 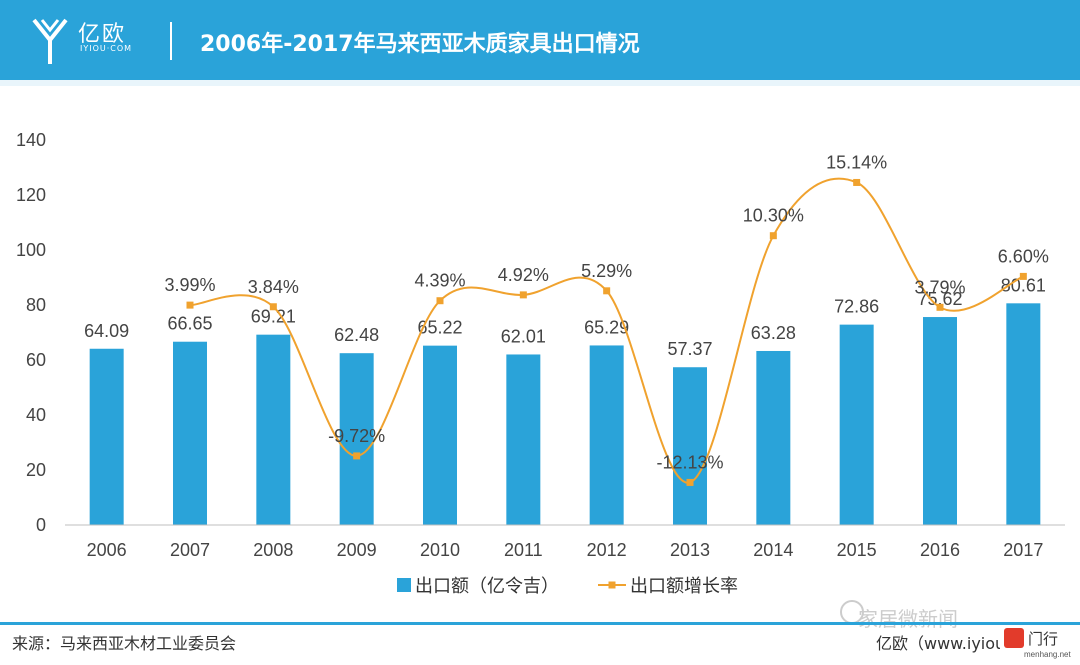 I want to click on bar-value-label: 57.37, so click(x=689, y=349).